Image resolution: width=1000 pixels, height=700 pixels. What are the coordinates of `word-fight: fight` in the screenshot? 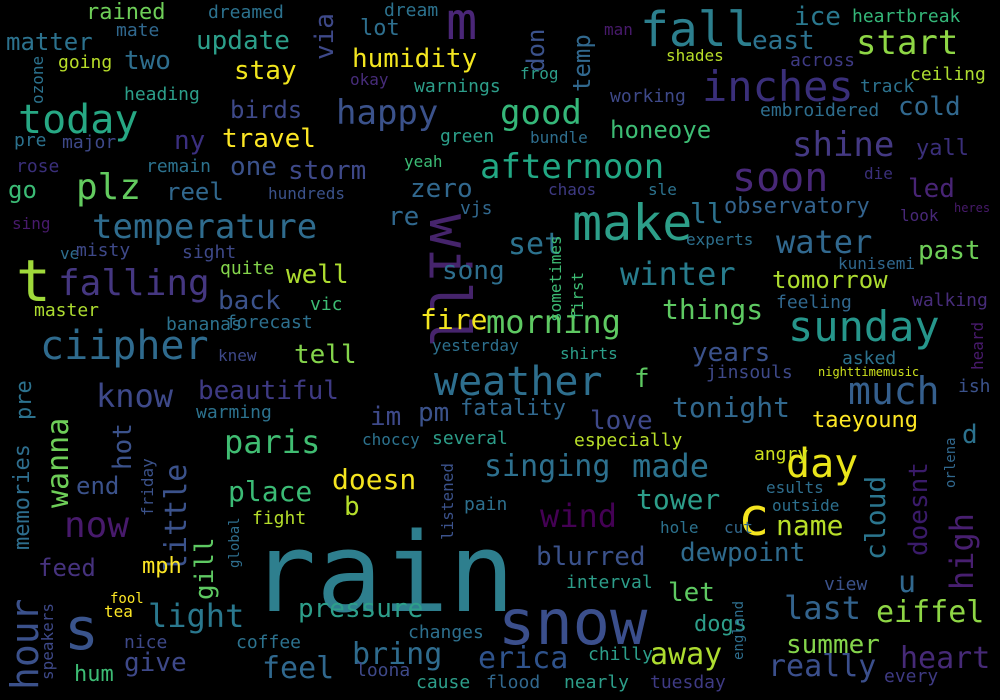 It's located at (279, 518).